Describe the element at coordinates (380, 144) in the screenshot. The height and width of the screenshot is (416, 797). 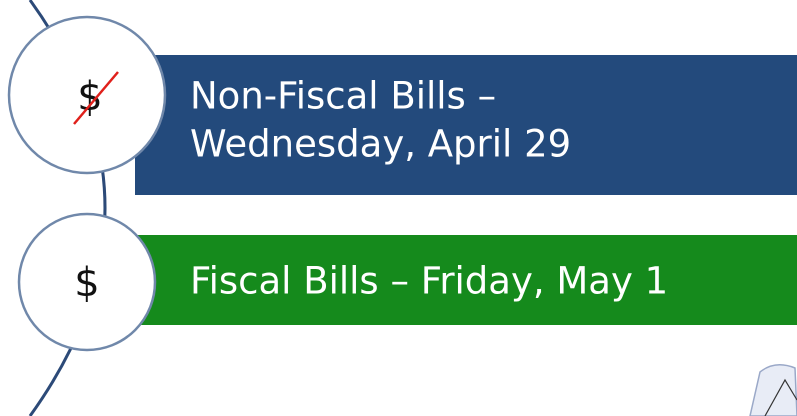
I see `item-label: Wednesday, April 29` at that location.